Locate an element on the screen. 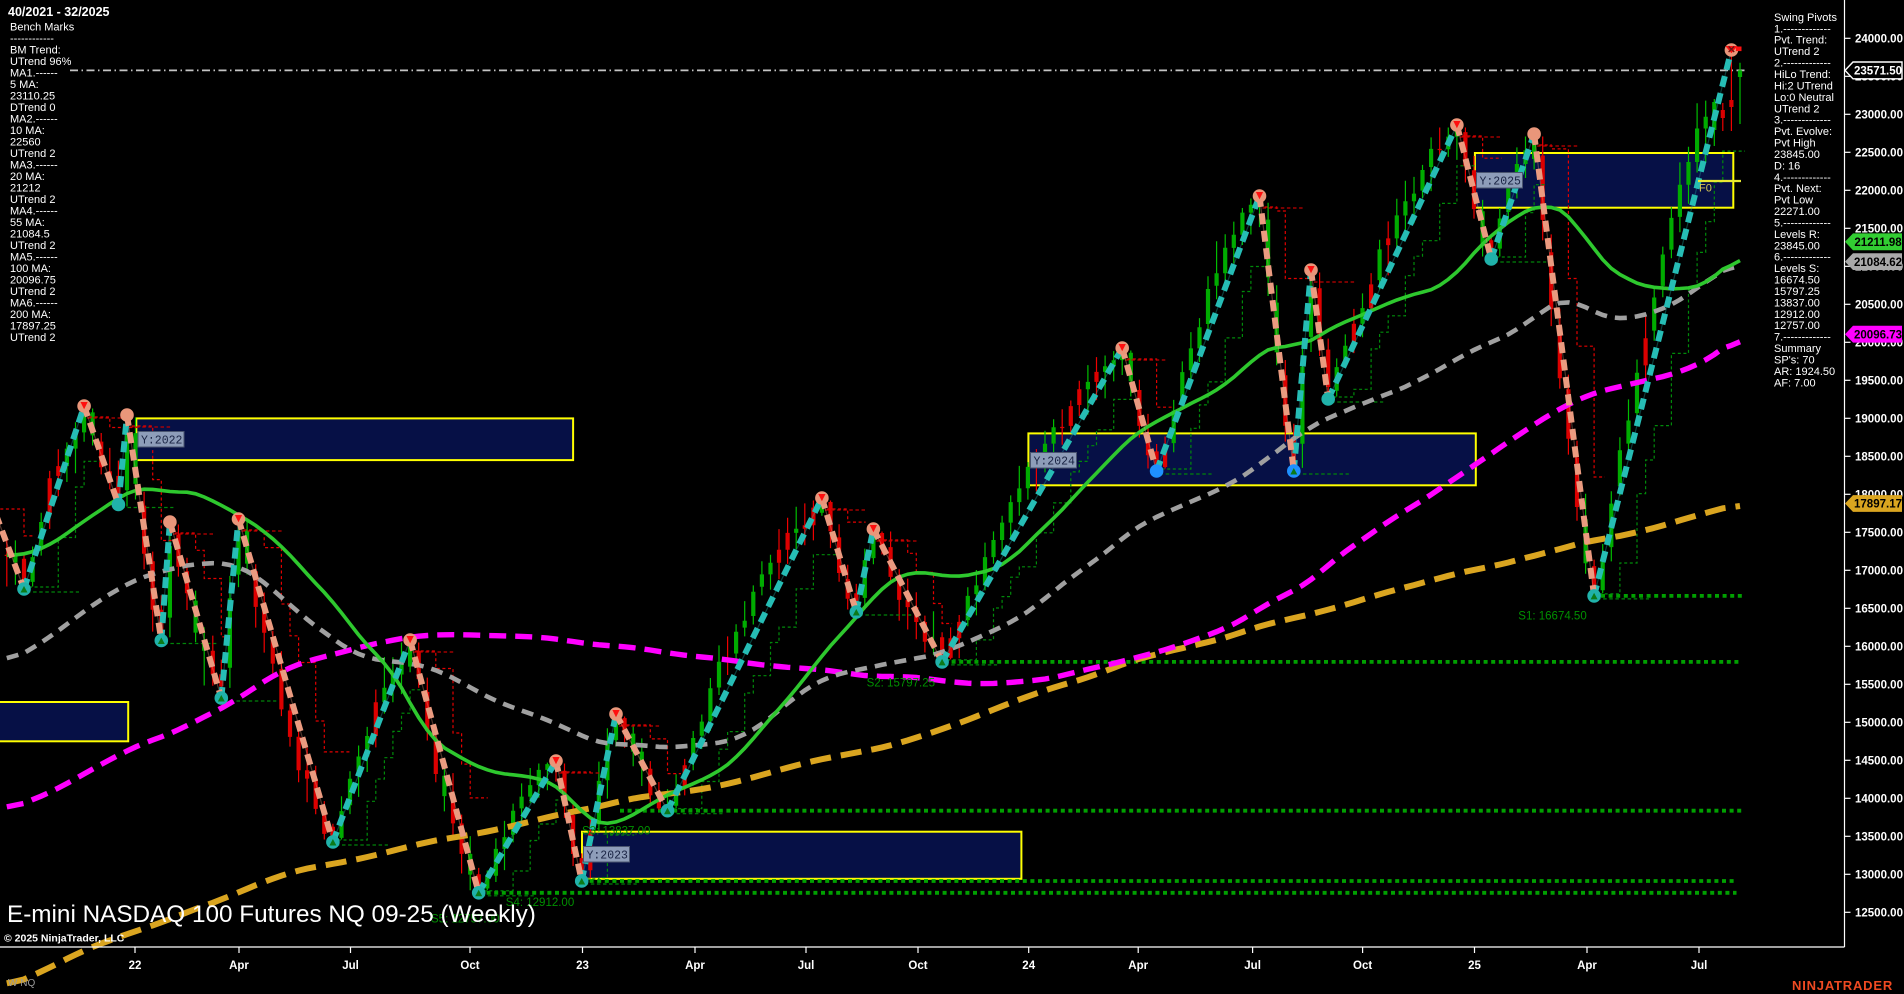 The height and width of the screenshot is (994, 1904). svg-text: DTrend 0 is located at coordinates (32, 108).